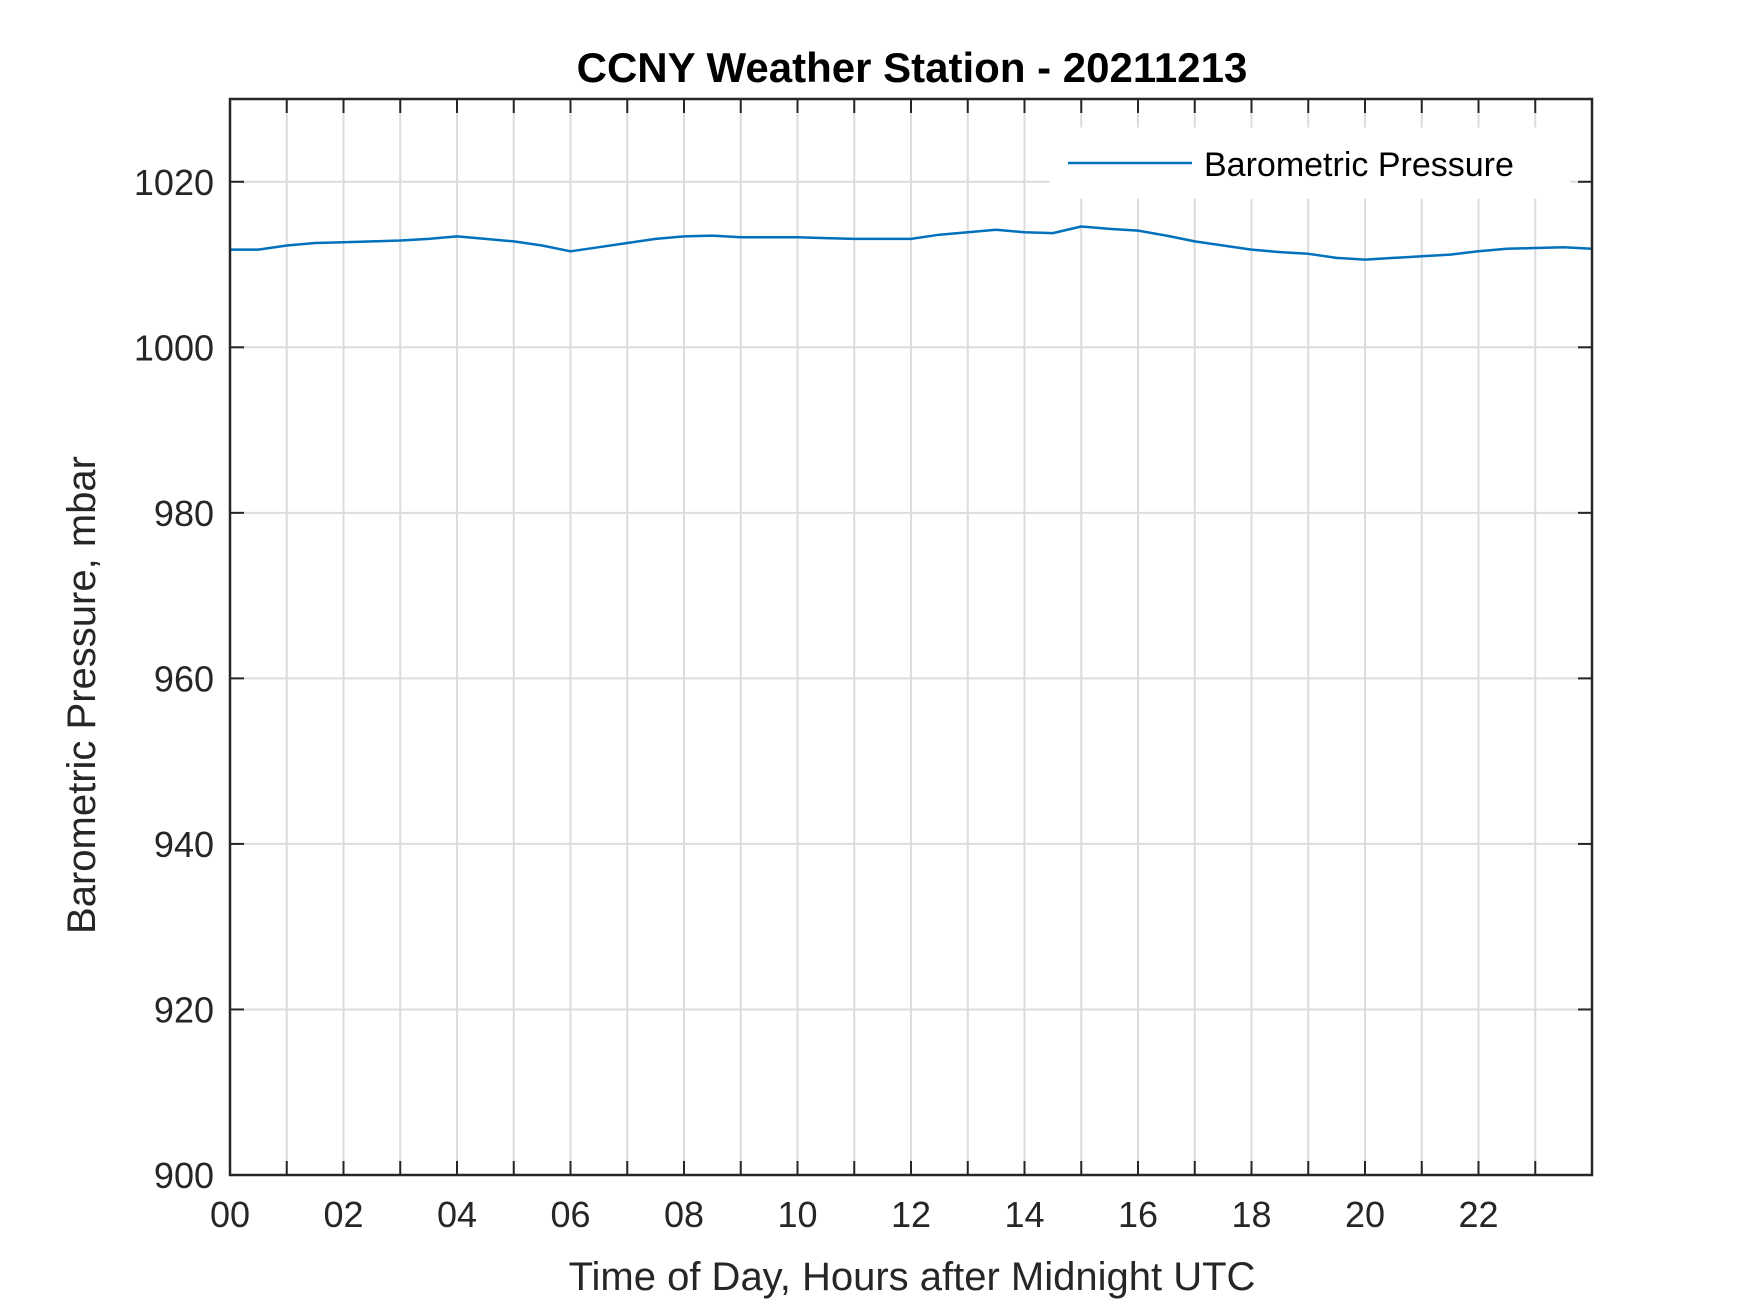  I want to click on legend: Barometric Pressure, so click(1310, 163).